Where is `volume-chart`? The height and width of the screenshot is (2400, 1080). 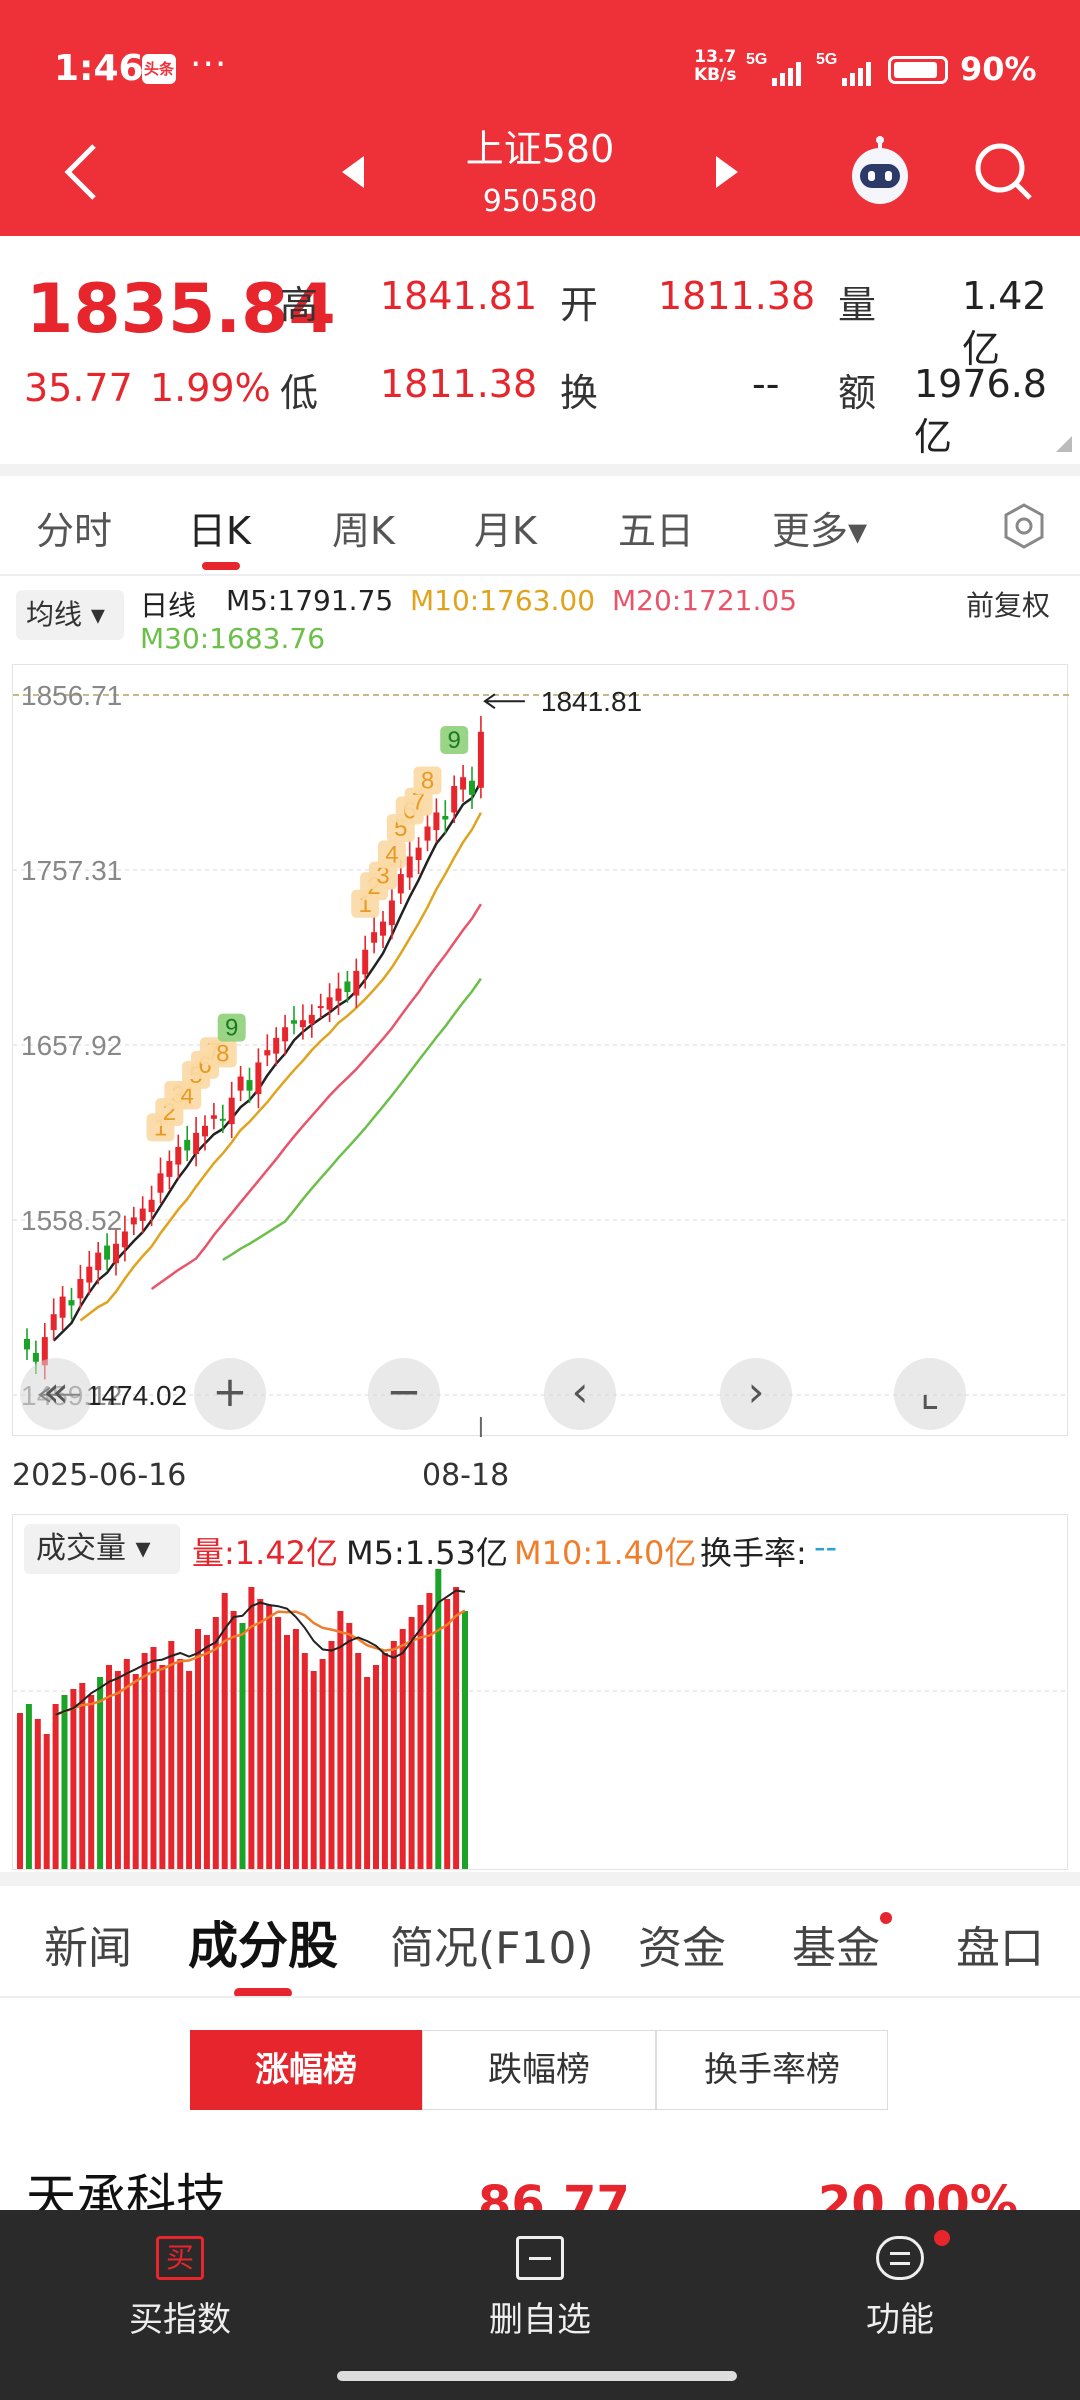 volume-chart is located at coordinates (541, 1693).